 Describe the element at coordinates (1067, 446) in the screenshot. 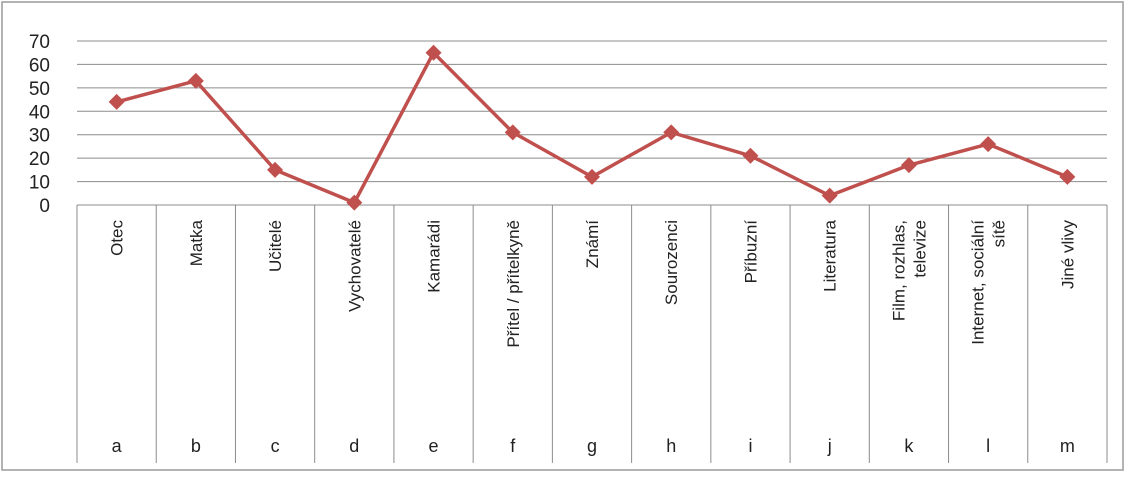

I see `category-letter: m` at that location.